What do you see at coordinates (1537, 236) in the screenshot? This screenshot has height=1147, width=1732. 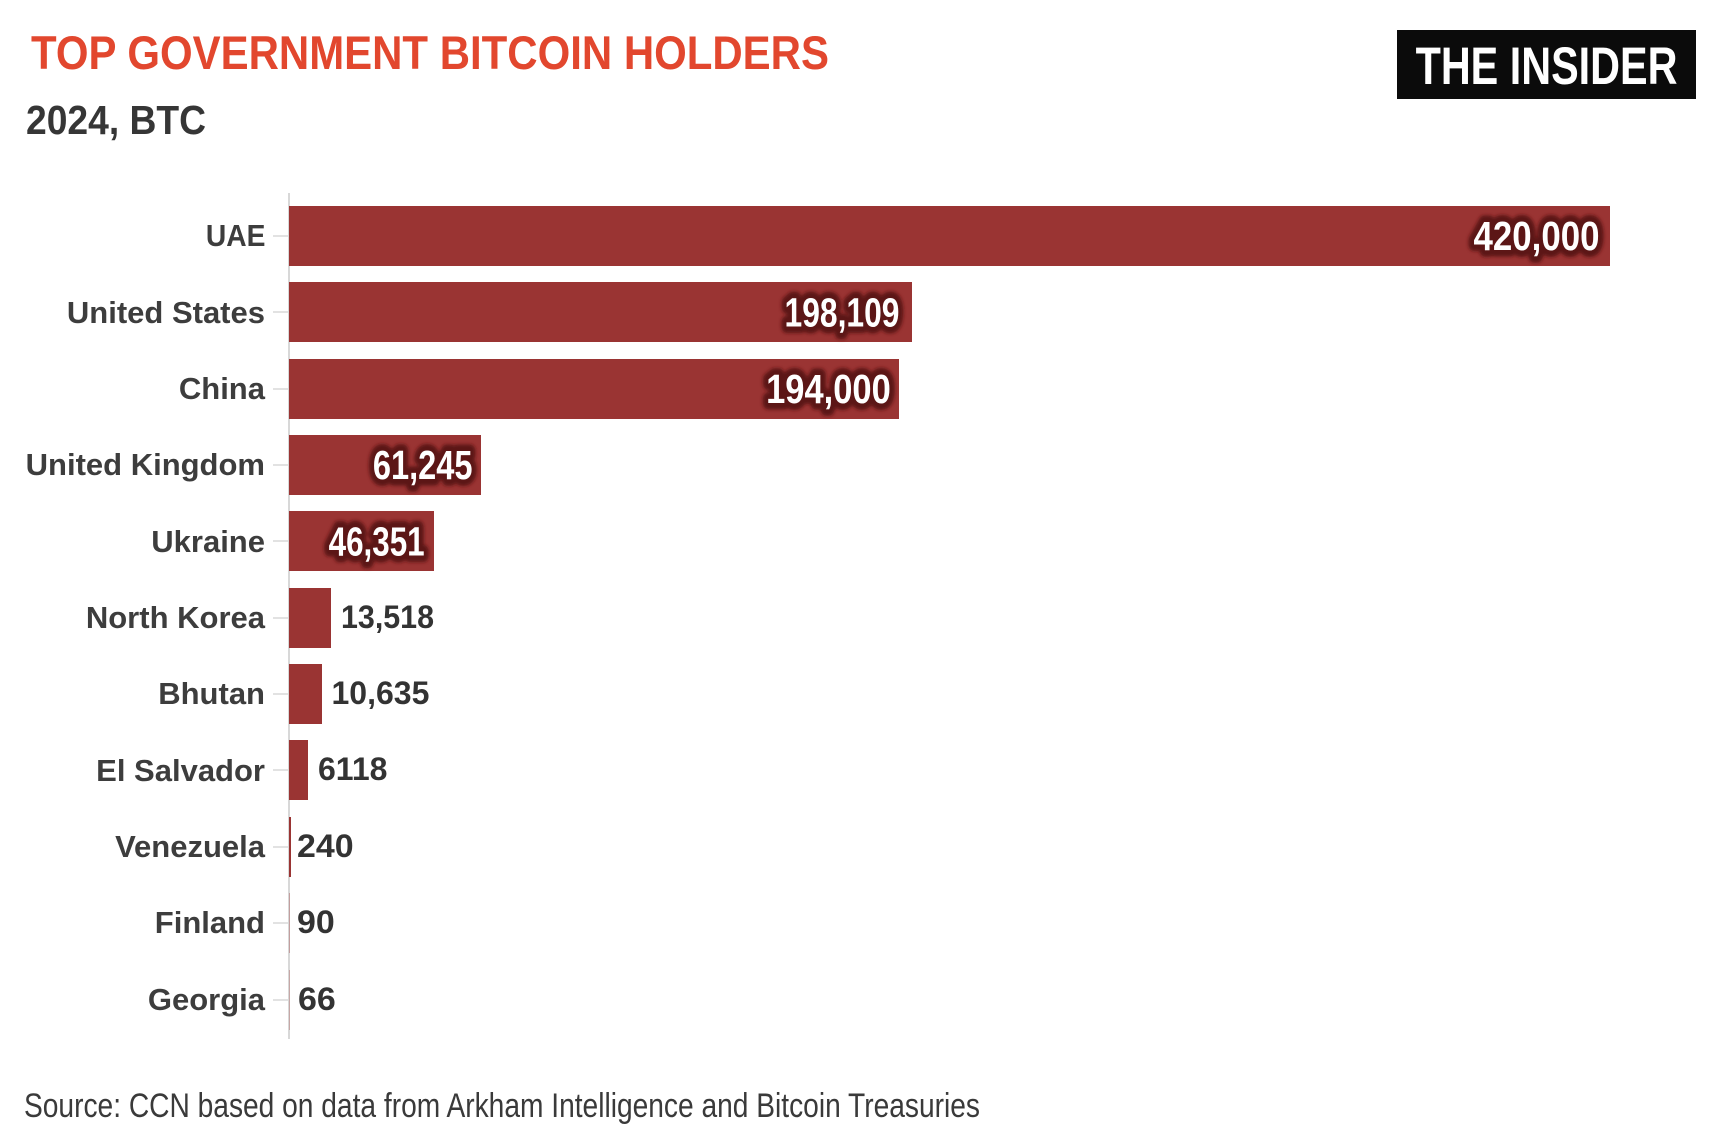 I see `svg-text: 420,000` at bounding box center [1537, 236].